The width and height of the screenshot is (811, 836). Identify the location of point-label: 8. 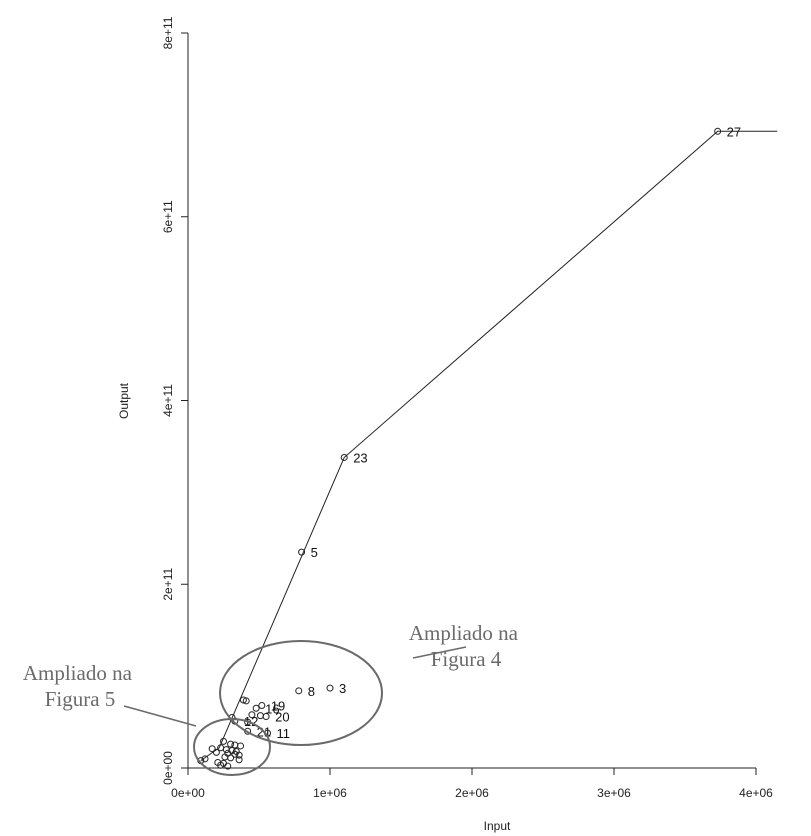
(311, 691).